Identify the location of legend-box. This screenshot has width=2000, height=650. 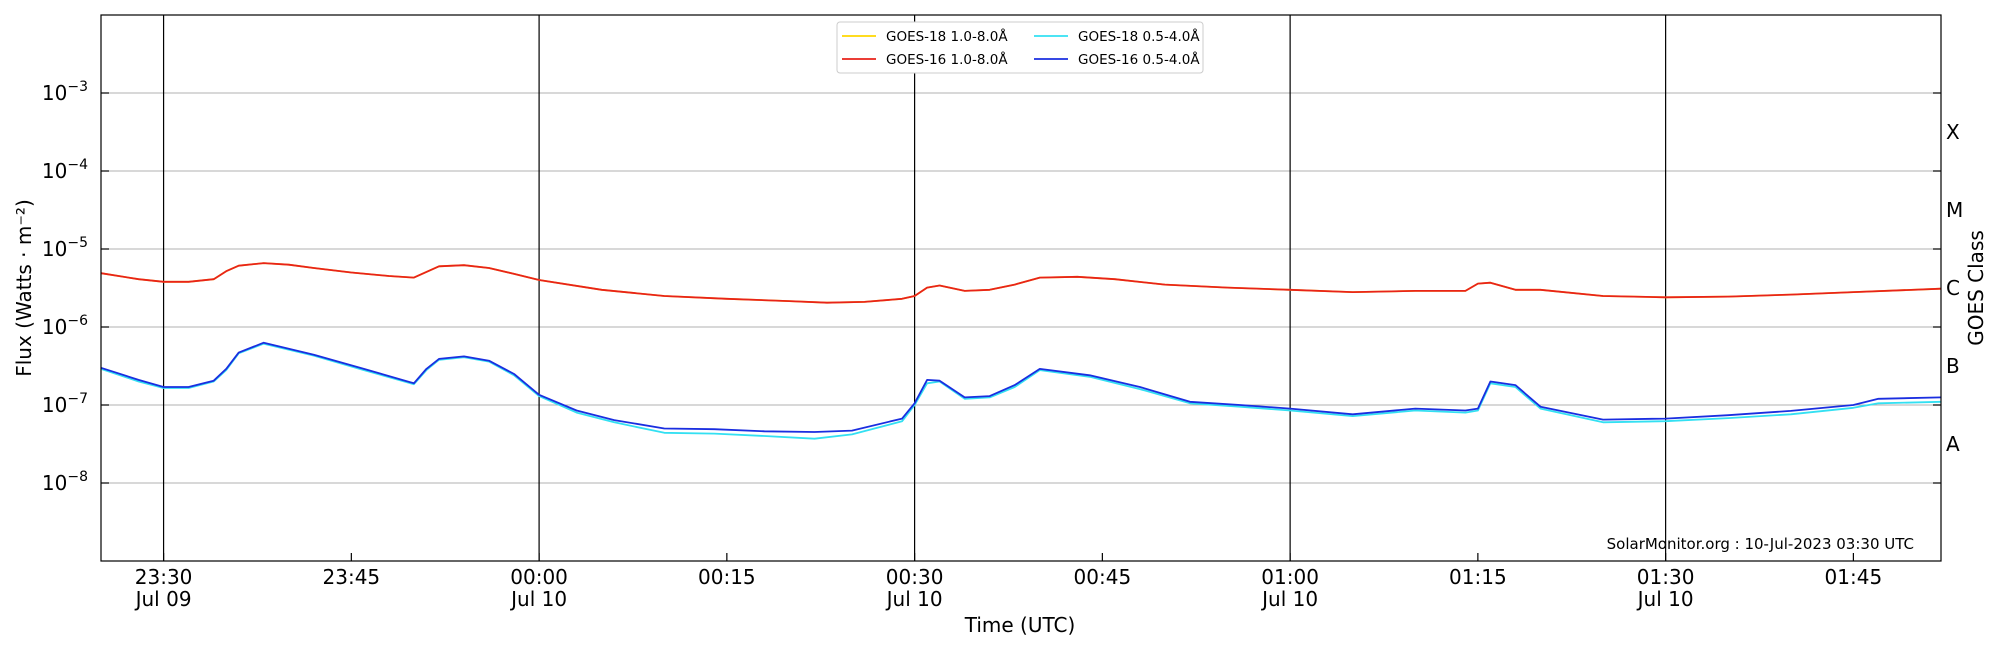
(1020, 47).